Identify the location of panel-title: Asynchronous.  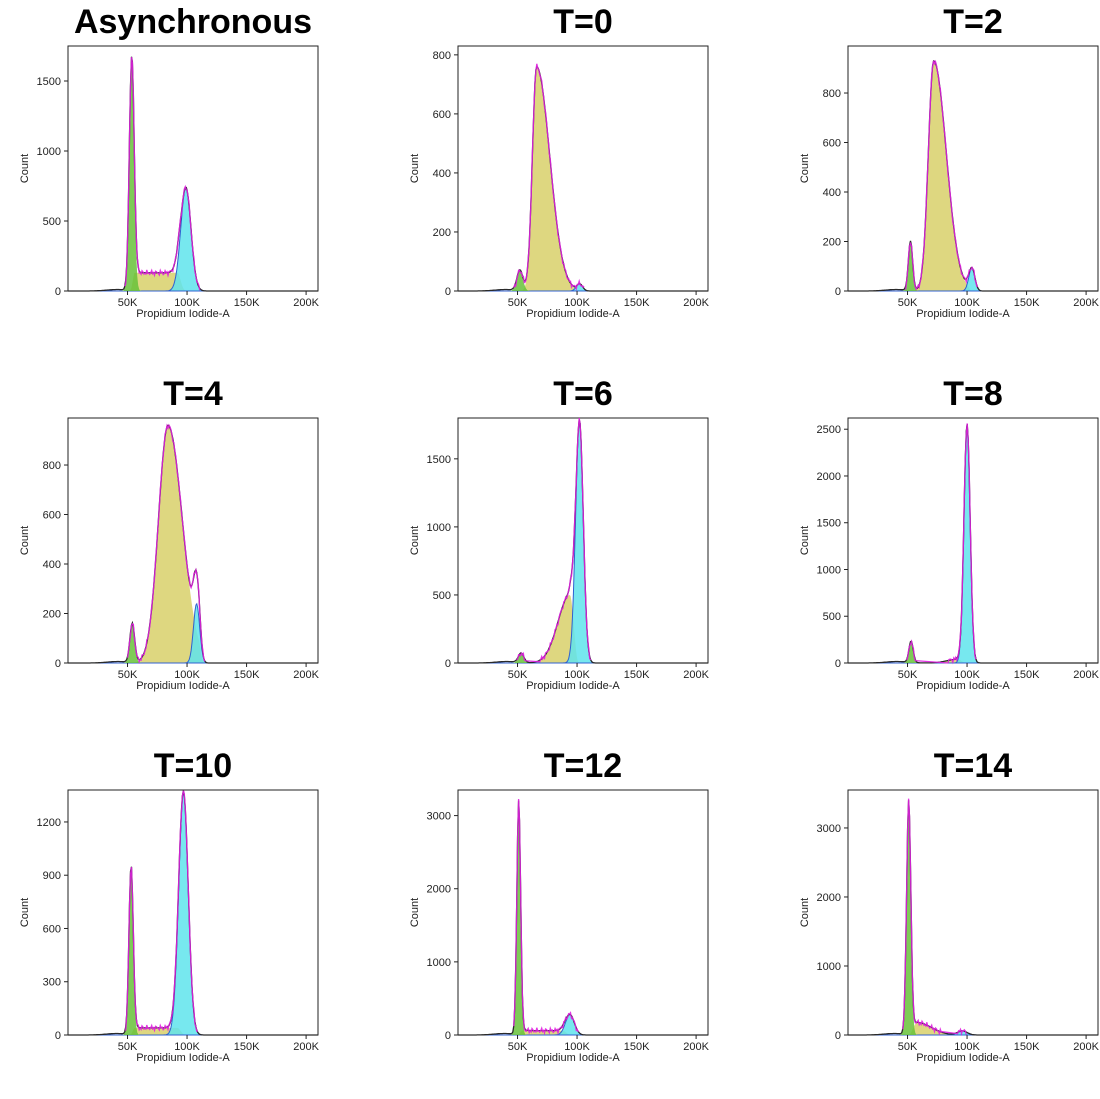
(193, 22).